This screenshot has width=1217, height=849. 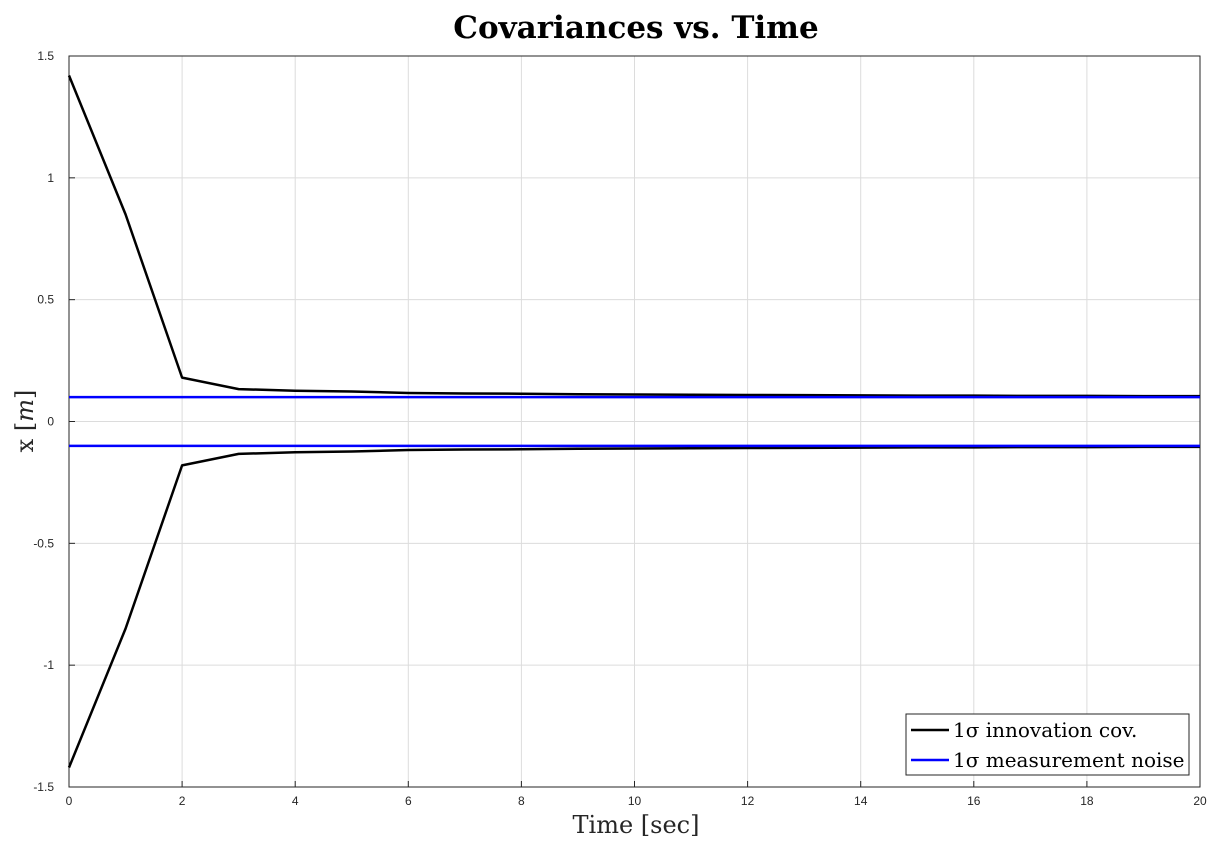 What do you see at coordinates (50, 178) in the screenshot?
I see `y-tick-label: 1` at bounding box center [50, 178].